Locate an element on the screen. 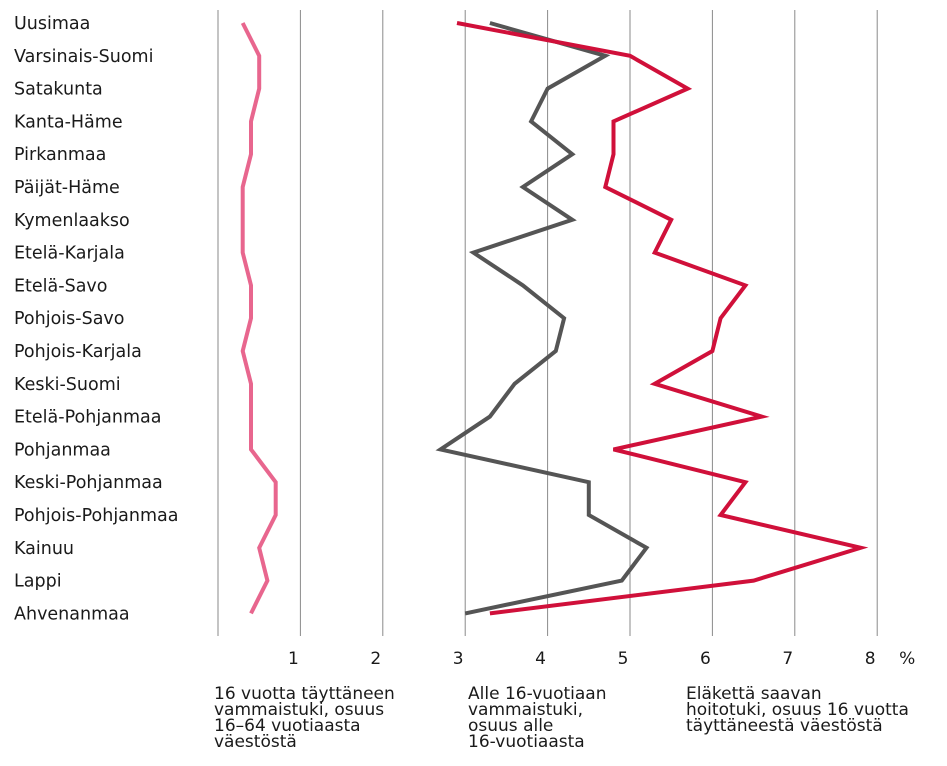 This screenshot has height=766, width=947. region-label: Etelä-Pohjanmaa is located at coordinates (88, 418).